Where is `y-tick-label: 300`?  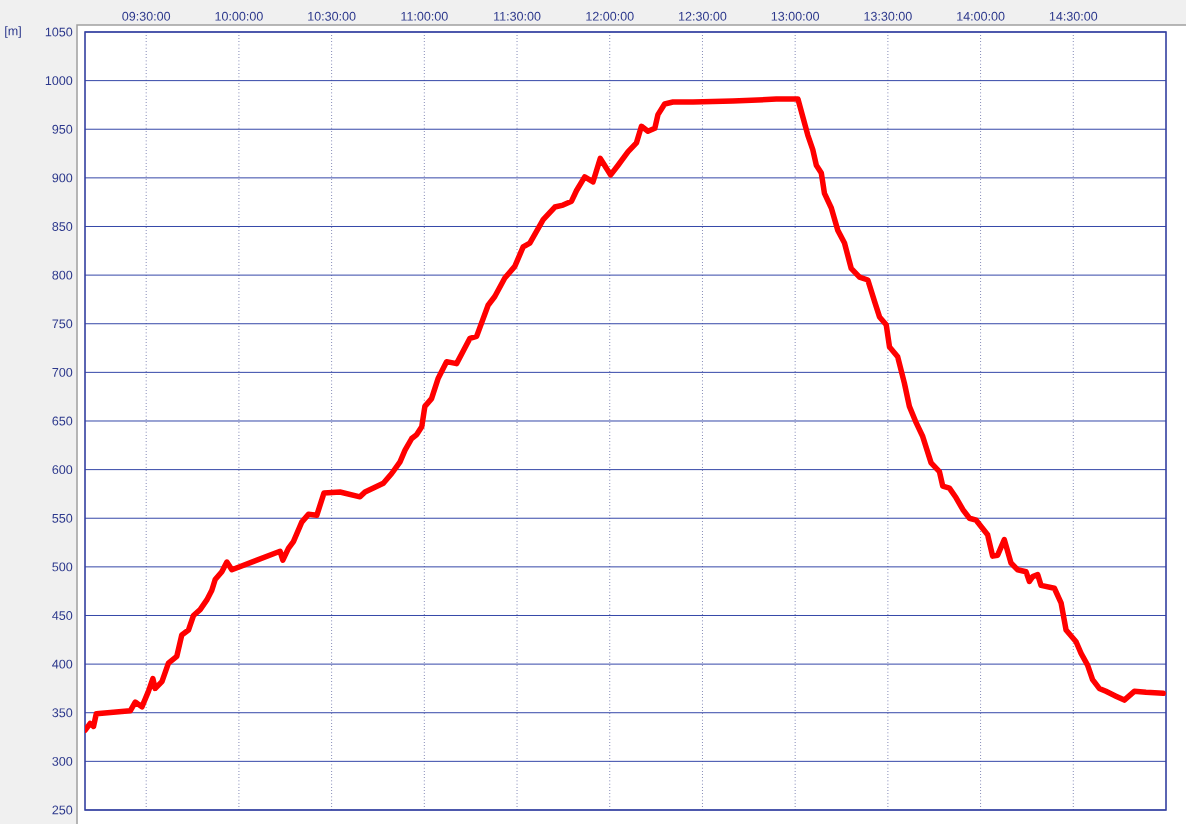
y-tick-label: 300 is located at coordinates (62, 761).